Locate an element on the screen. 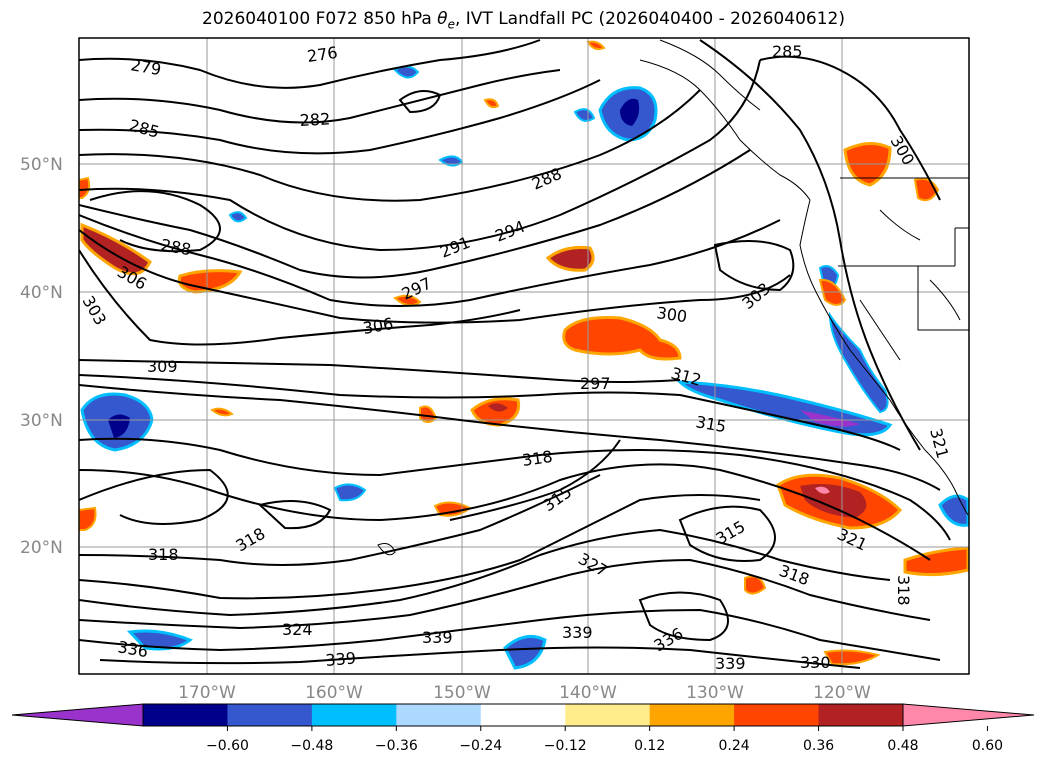 Image resolution: width=1047 pixels, height=767 pixels. longitude-labels: 170°W 160°W 150°W 140°W 130°W 120°W is located at coordinates (524, 693).